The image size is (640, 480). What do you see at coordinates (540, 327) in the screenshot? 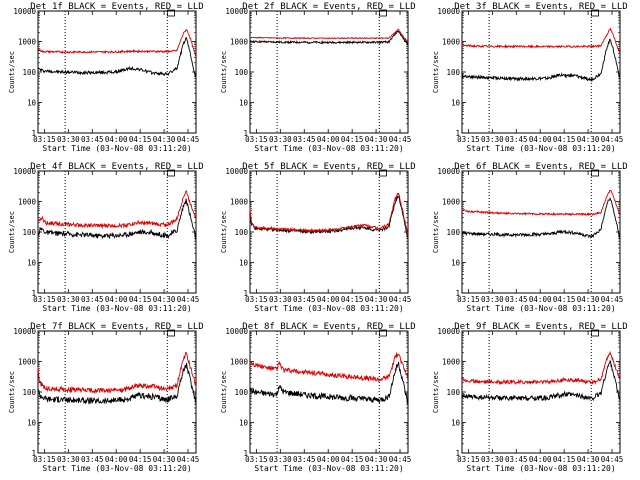
I see `panel-title: Det 9f BLACK = Events, RED = LLD` at bounding box center [540, 327].